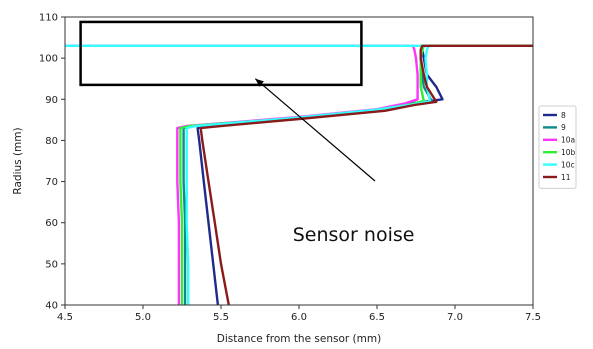 This screenshot has height=349, width=593. Describe the element at coordinates (568, 152) in the screenshot. I see `legend-label-10b: 10b` at that location.